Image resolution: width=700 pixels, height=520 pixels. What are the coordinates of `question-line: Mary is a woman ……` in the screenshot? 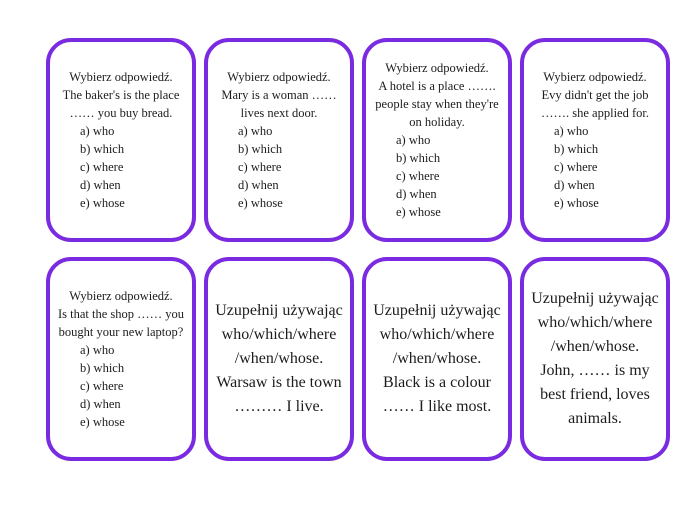 It's located at (279, 95).